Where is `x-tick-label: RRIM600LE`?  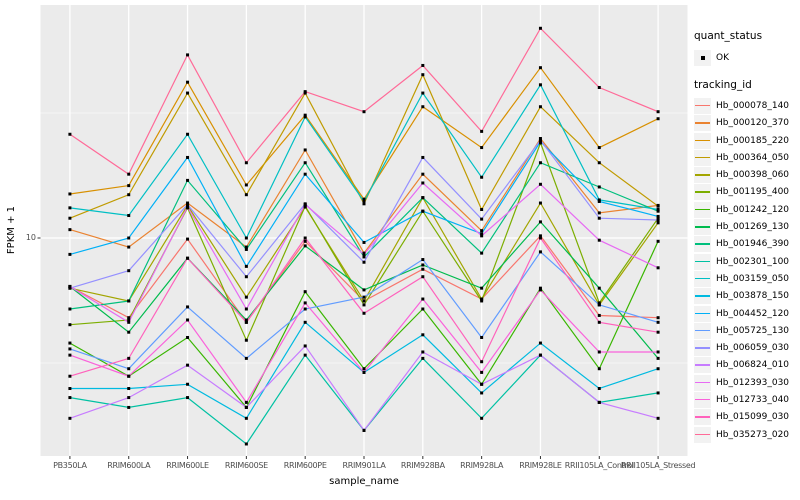 x-tick-label: RRIM600LE is located at coordinates (187, 465).